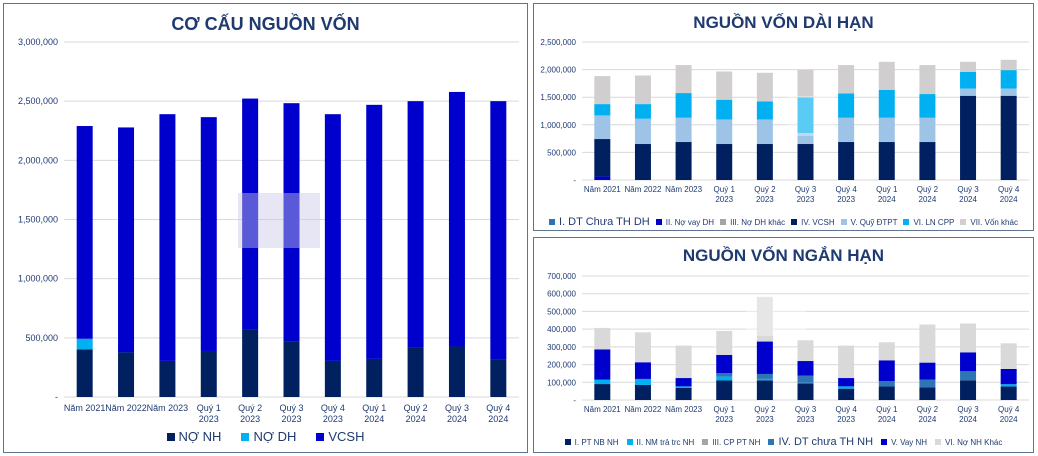 The width and height of the screenshot is (1038, 456). What do you see at coordinates (820, 442) in the screenshot?
I see `legend-item: IV. DT chưa TH NH` at bounding box center [820, 442].